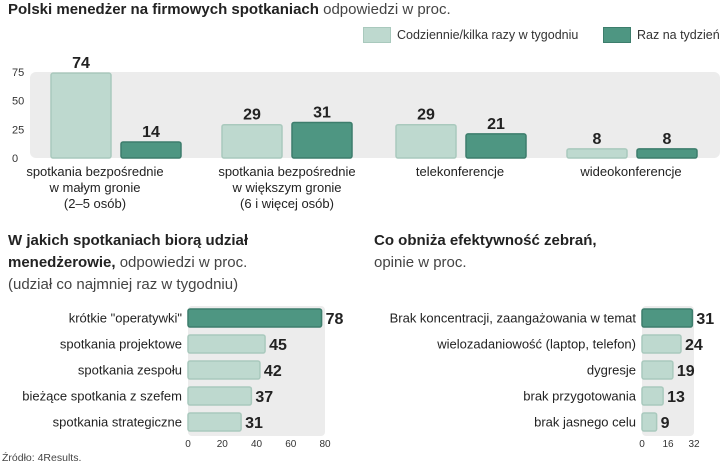  I want to click on right-value-label: 31, so click(705, 319).